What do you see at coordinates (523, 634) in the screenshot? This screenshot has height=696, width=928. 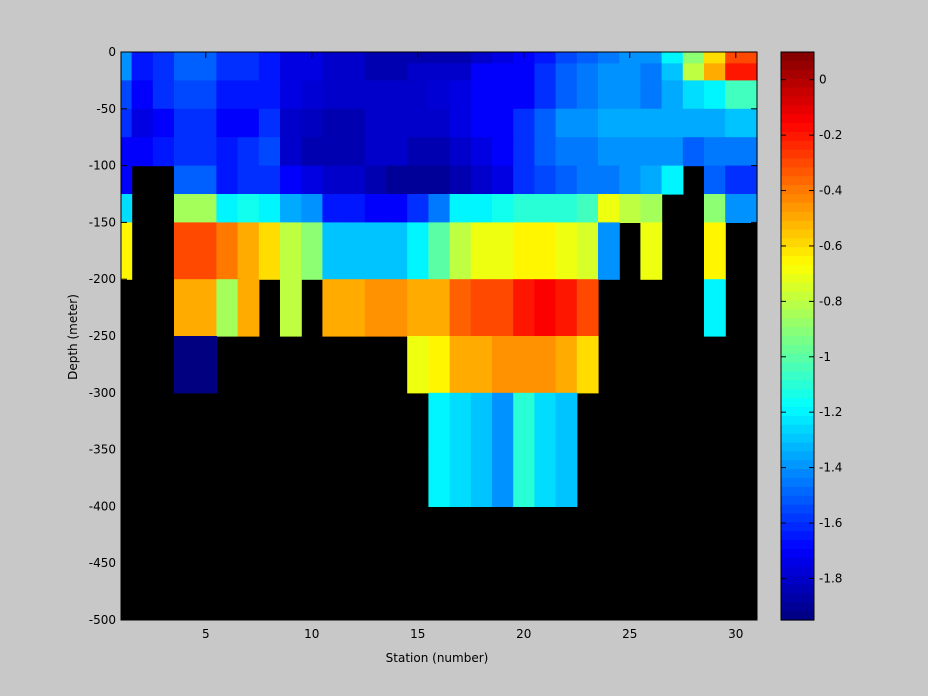 I see `x-tick-label: 20` at bounding box center [523, 634].